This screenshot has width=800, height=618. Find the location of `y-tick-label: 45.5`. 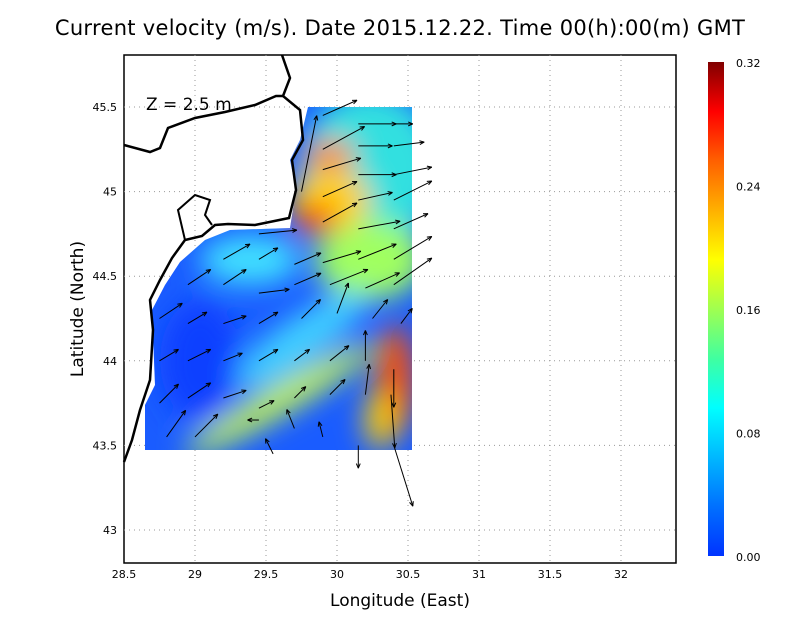

y-tick-label: 45.5 is located at coordinates (105, 107).